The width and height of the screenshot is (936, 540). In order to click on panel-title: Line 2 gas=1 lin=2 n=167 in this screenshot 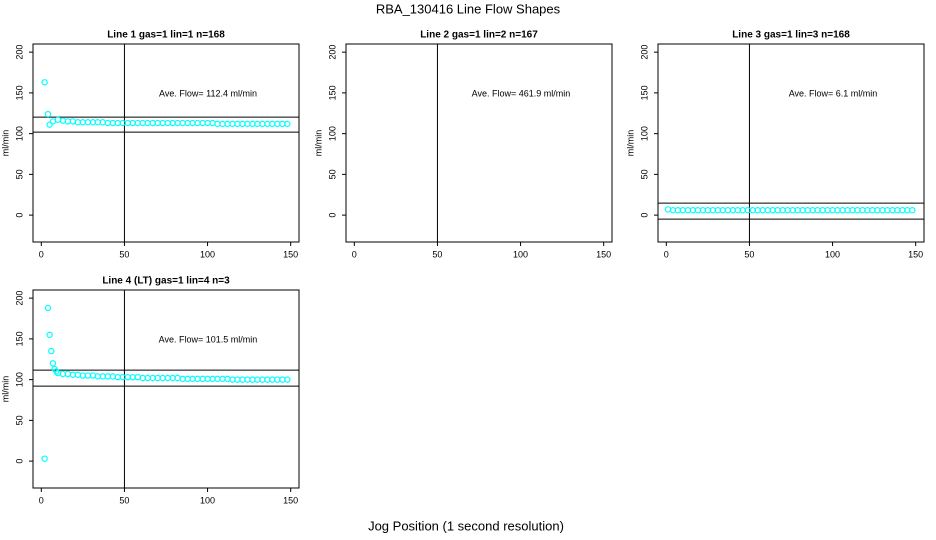, I will do `click(479, 35)`.